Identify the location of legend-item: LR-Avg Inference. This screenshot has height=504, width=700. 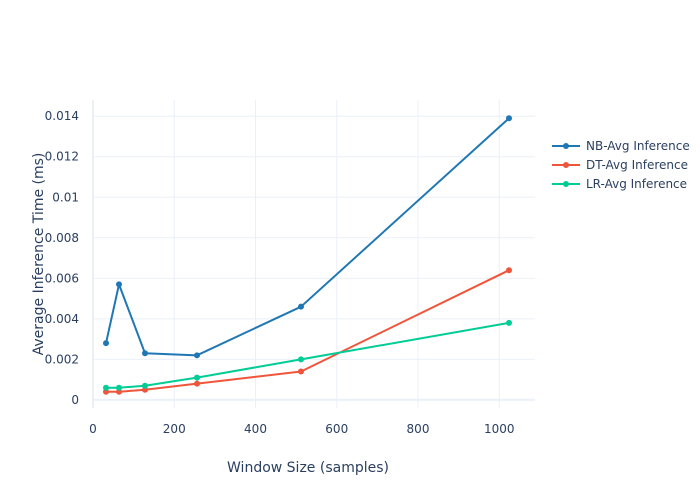
(619, 184).